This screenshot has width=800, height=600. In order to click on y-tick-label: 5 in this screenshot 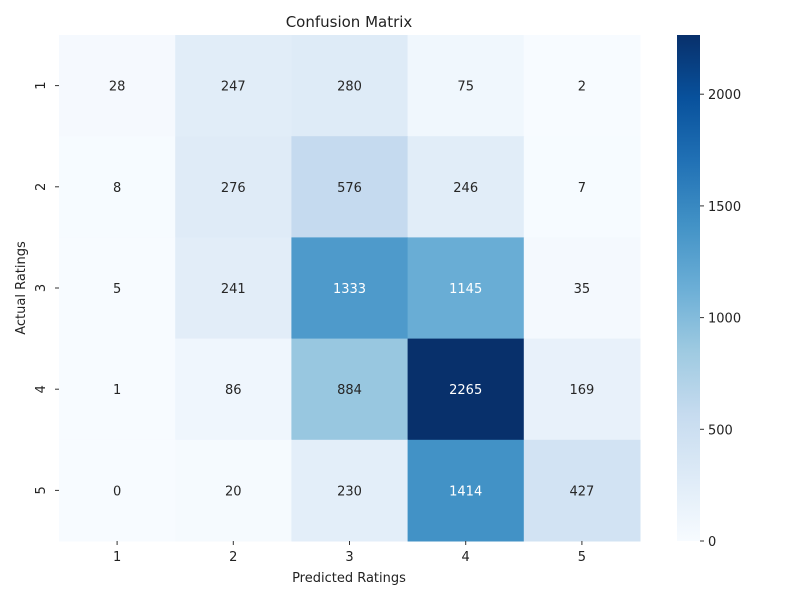, I will do `click(41, 490)`.